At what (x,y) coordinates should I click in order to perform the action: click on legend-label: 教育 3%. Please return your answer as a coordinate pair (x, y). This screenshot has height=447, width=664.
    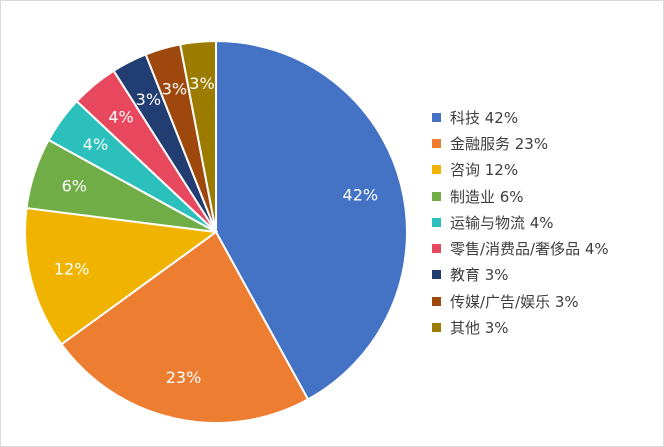
    Looking at the image, I should click on (479, 275).